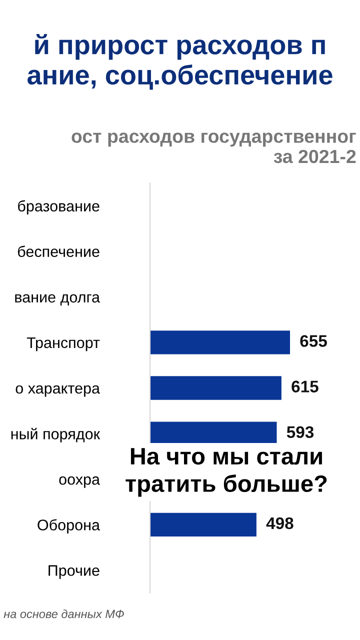 The height and width of the screenshot is (640, 360). I want to click on y-tick-label: вание долга, so click(57, 300).